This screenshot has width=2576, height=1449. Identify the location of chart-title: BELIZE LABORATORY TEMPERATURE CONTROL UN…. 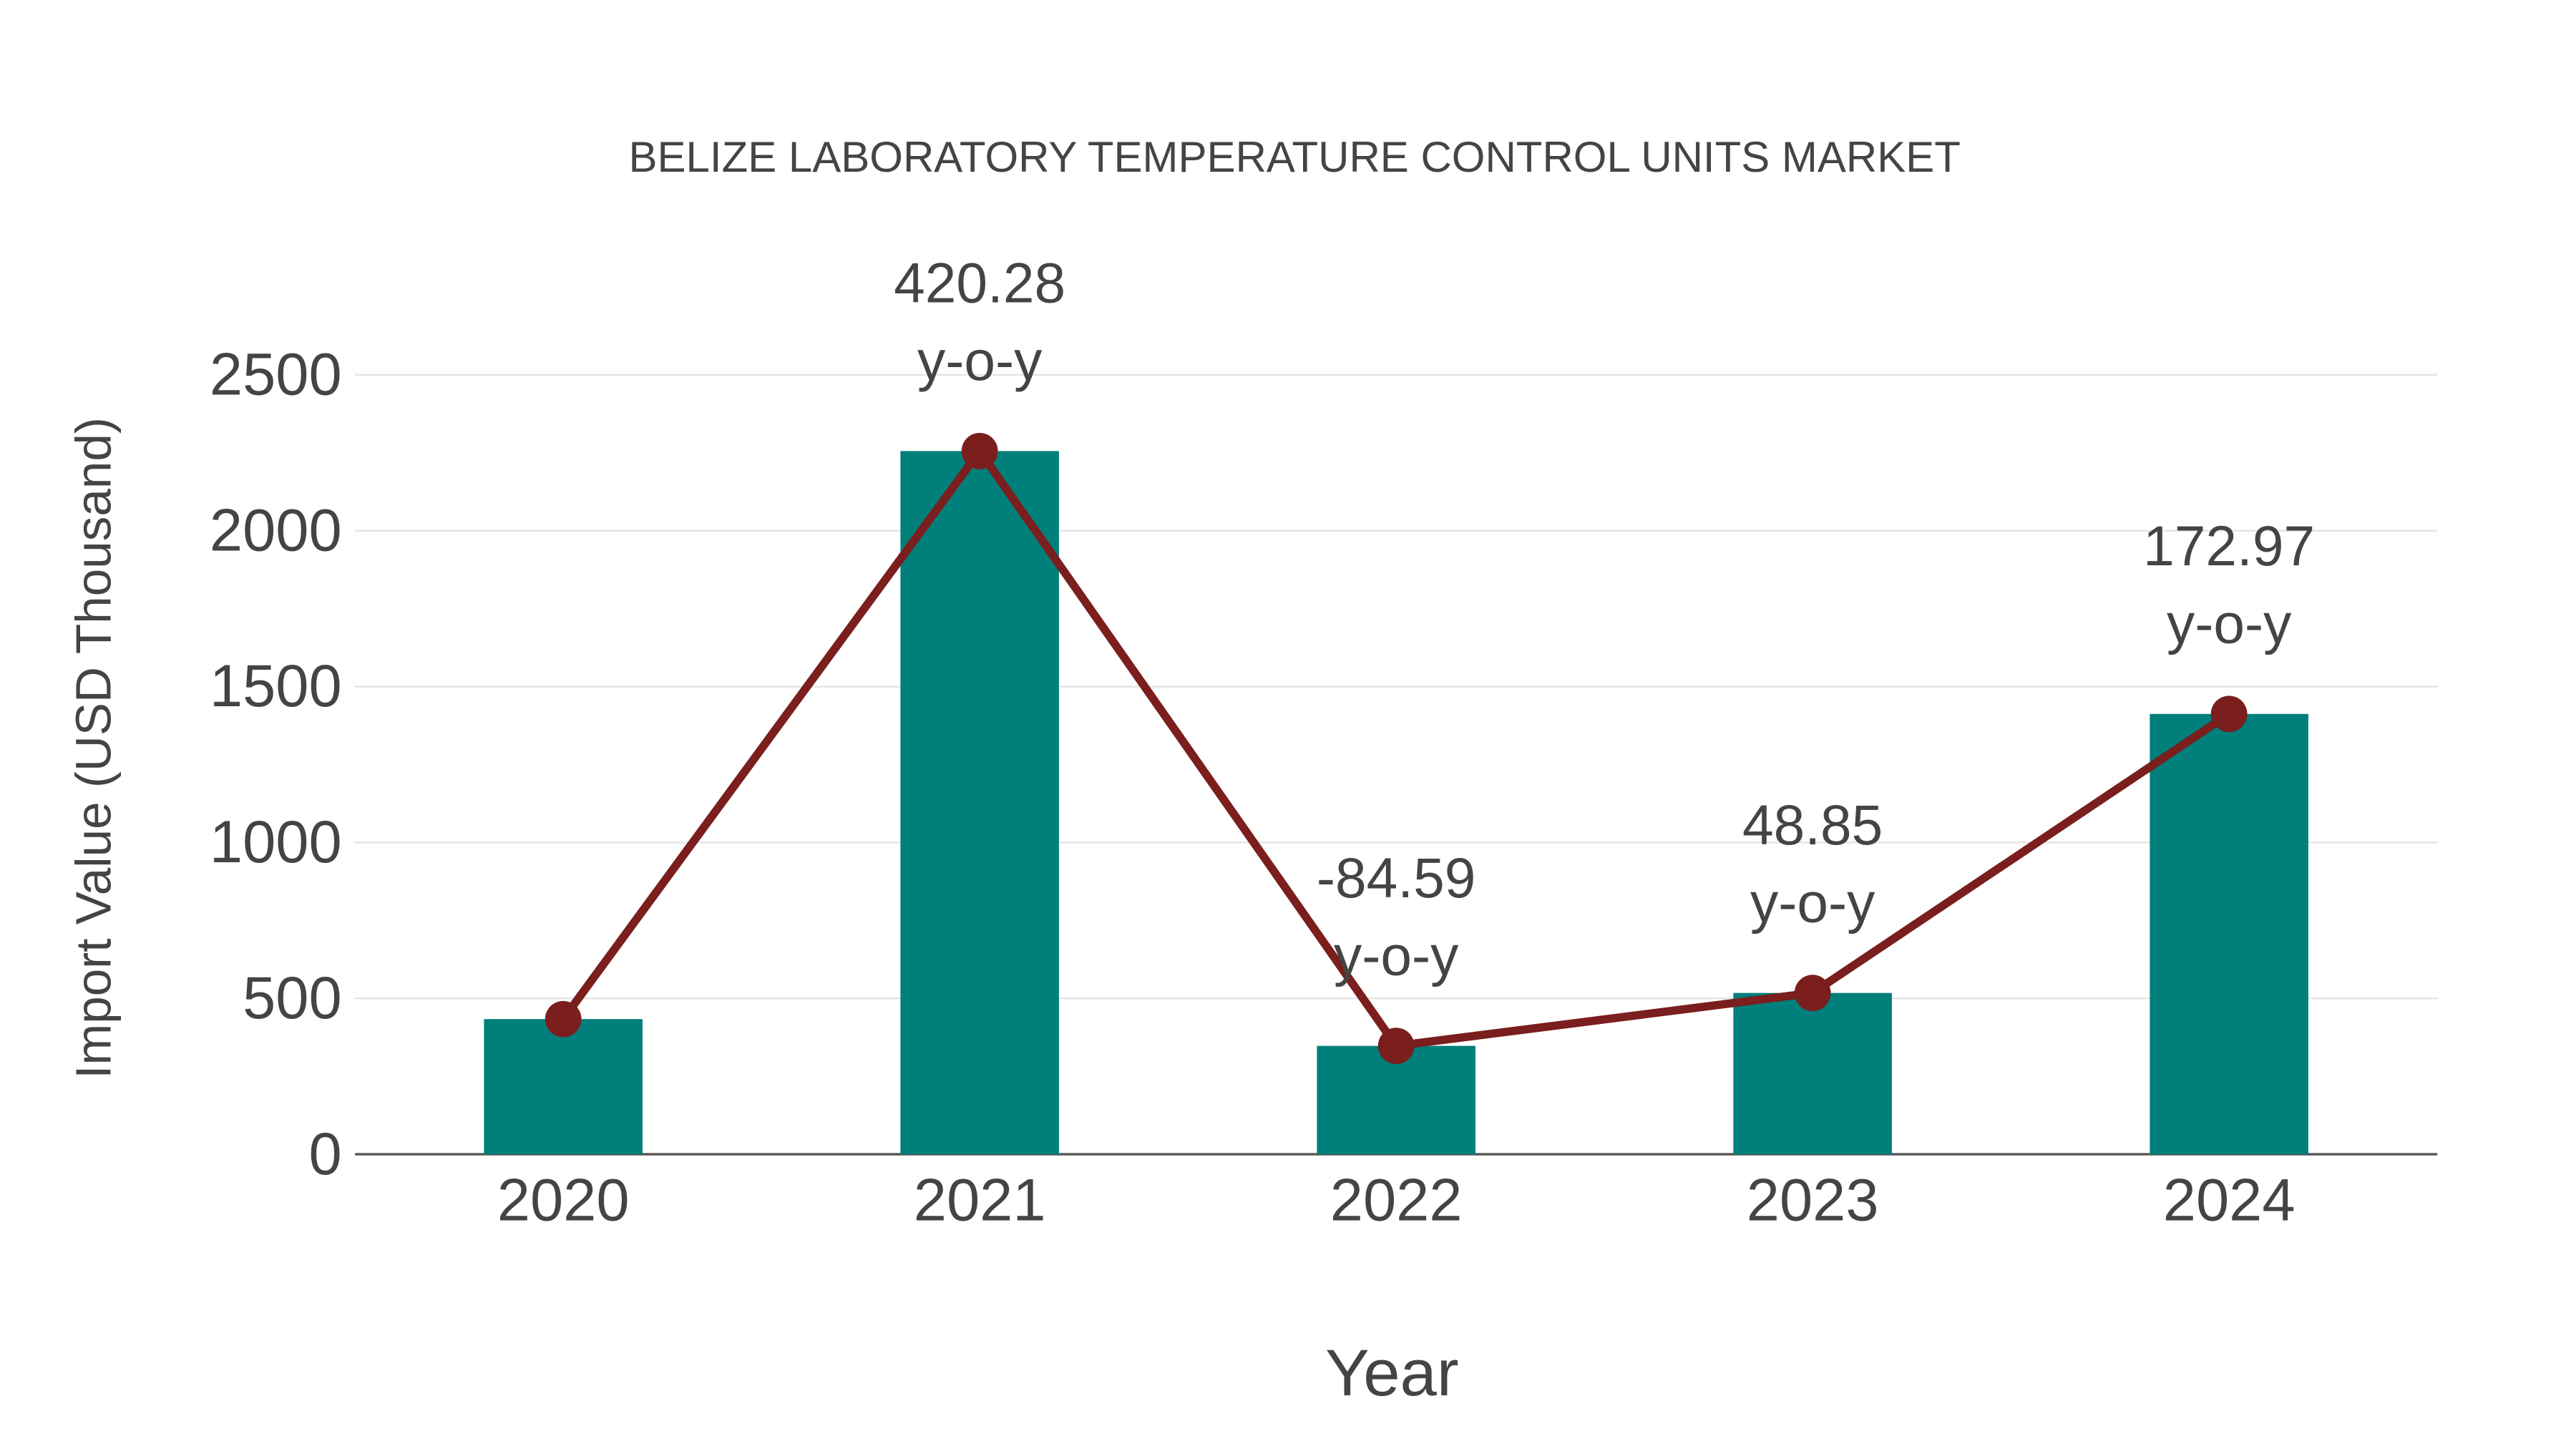
(1294, 157).